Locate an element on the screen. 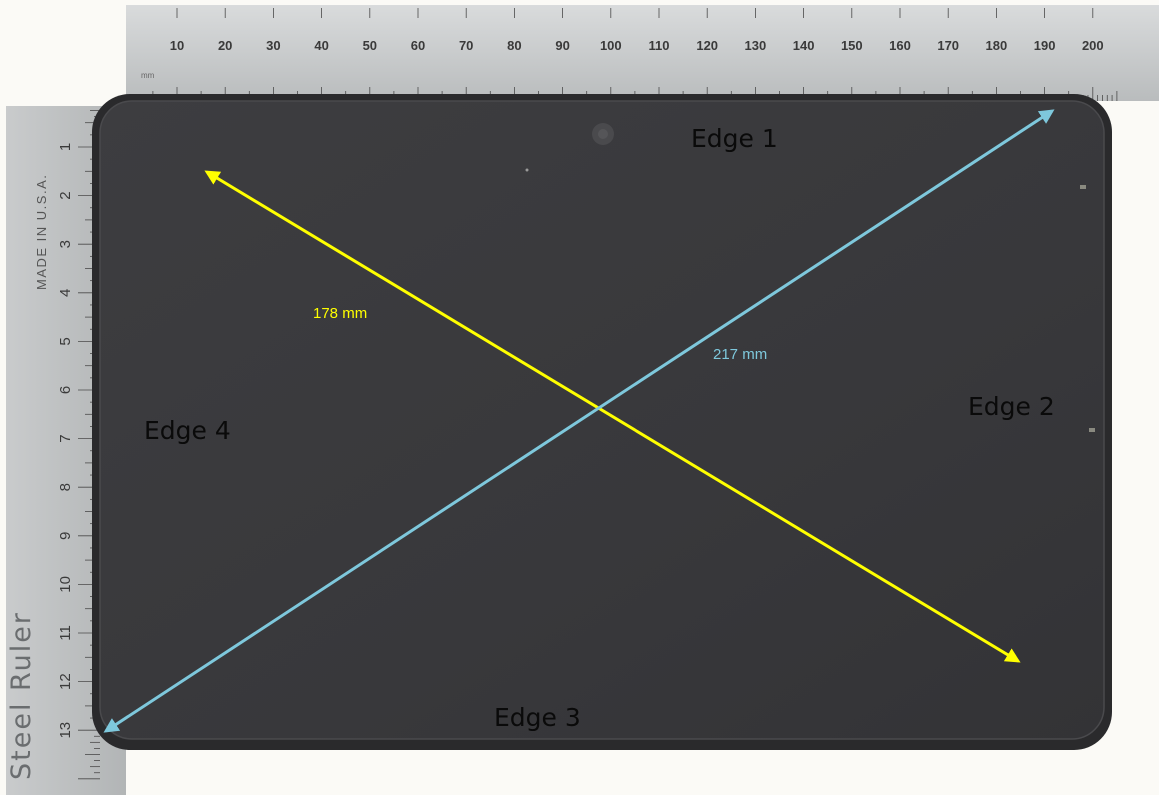 The width and height of the screenshot is (1159, 795). ruler-number: 2 is located at coordinates (65, 195).